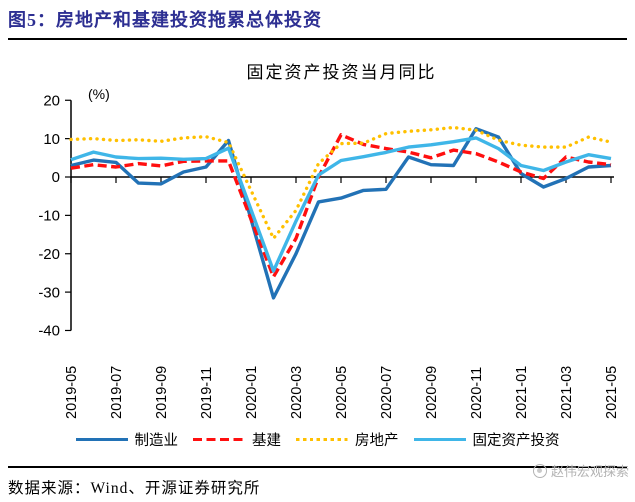 The width and height of the screenshot is (635, 502). What do you see at coordinates (387, 392) in the screenshot?
I see `x-axis-label: 2020-07` at bounding box center [387, 392].